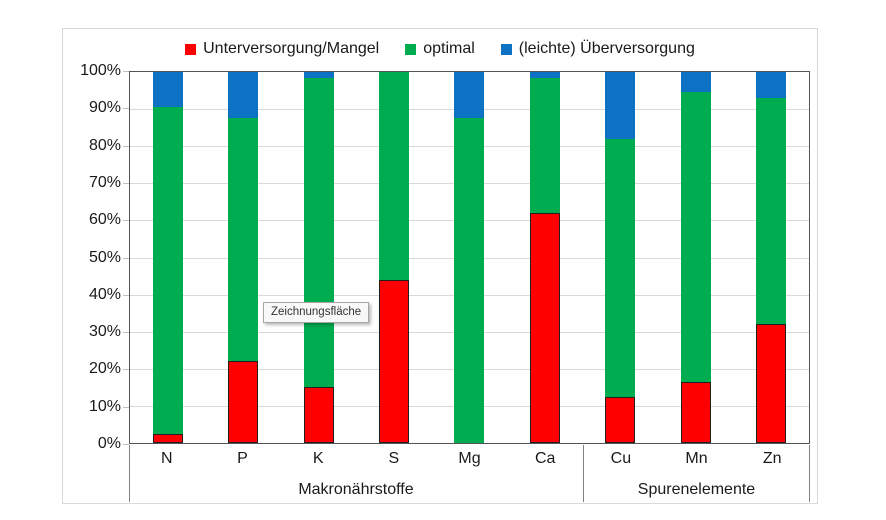 Image resolution: width=886 pixels, height=520 pixels. What do you see at coordinates (104, 257) in the screenshot?
I see `y-axis-label: 50%` at bounding box center [104, 257].